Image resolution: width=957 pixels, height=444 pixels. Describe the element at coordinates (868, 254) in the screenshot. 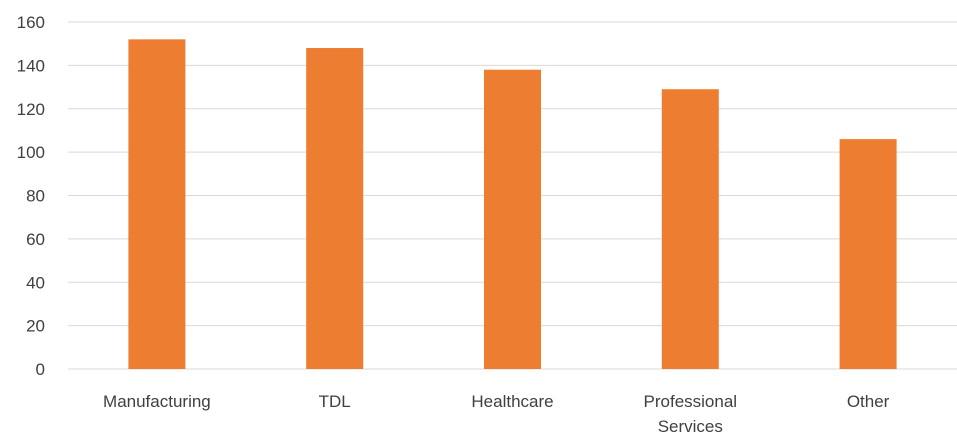

I see `bar-other` at that location.